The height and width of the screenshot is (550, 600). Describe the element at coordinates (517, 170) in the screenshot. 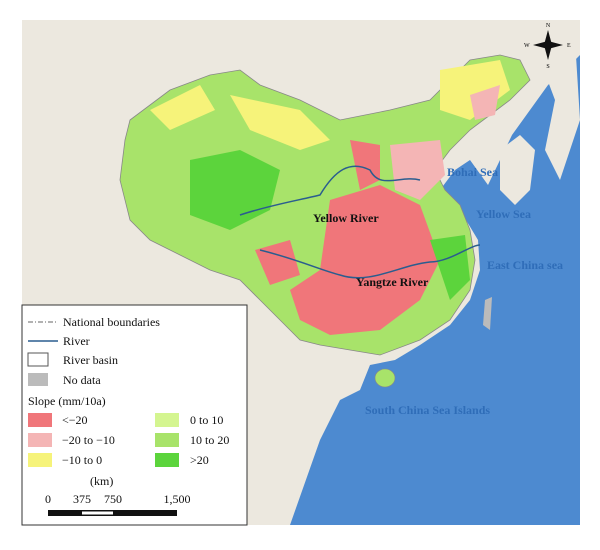

I see `korea` at that location.